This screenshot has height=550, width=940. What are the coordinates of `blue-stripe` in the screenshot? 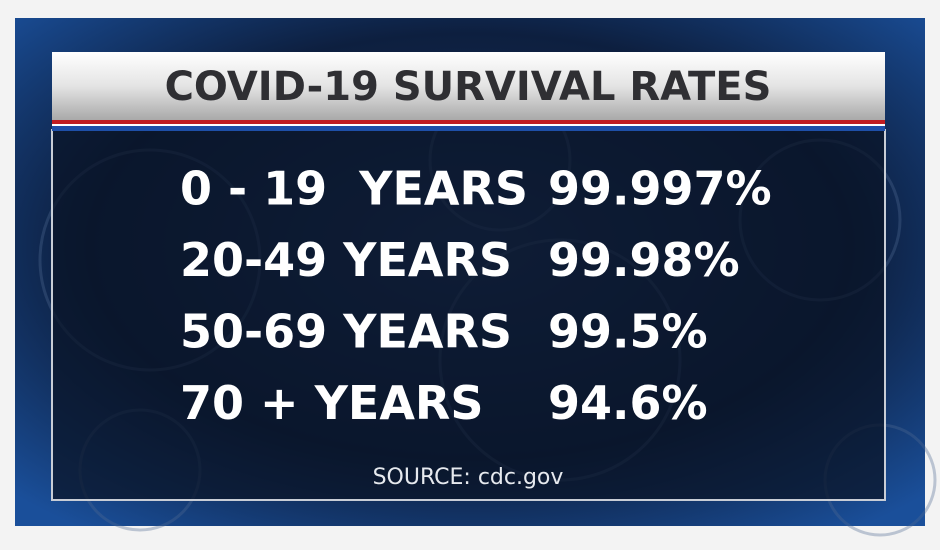 It's located at (468, 128).